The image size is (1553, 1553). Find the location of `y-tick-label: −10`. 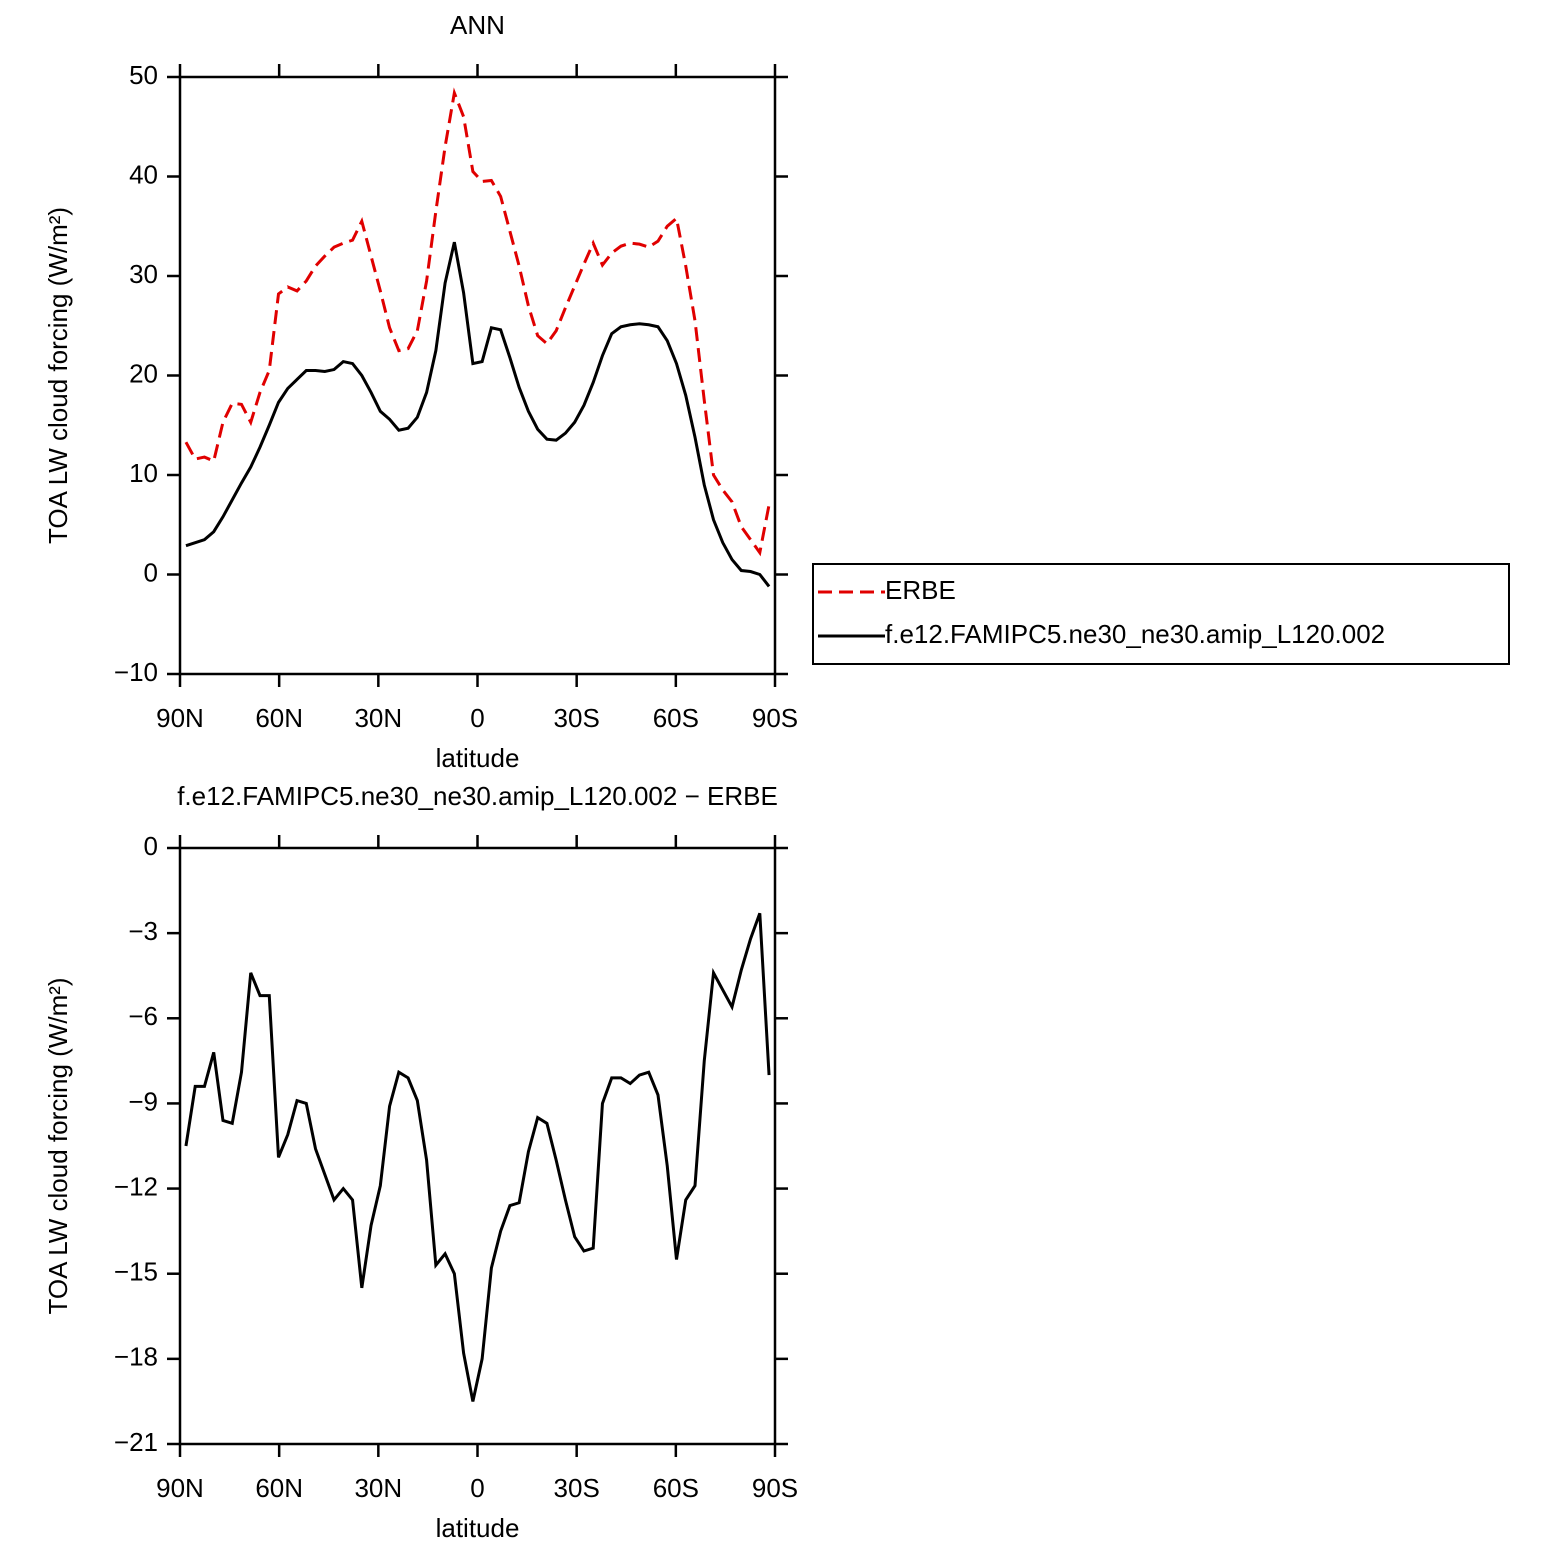

y-tick-label: −10 is located at coordinates (136, 672).